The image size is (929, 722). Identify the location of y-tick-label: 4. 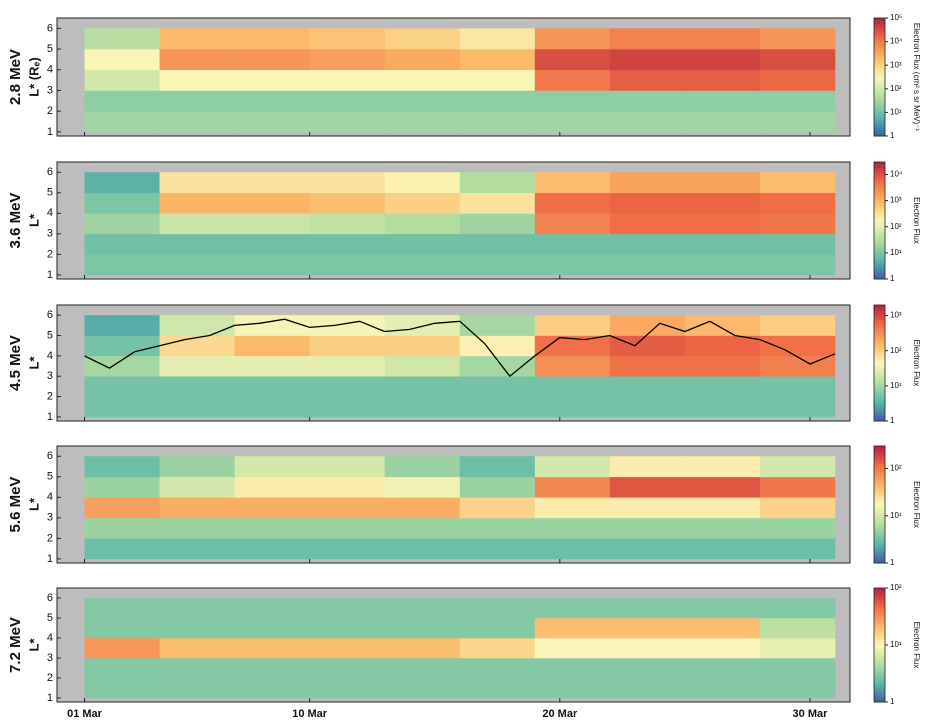
(50, 213).